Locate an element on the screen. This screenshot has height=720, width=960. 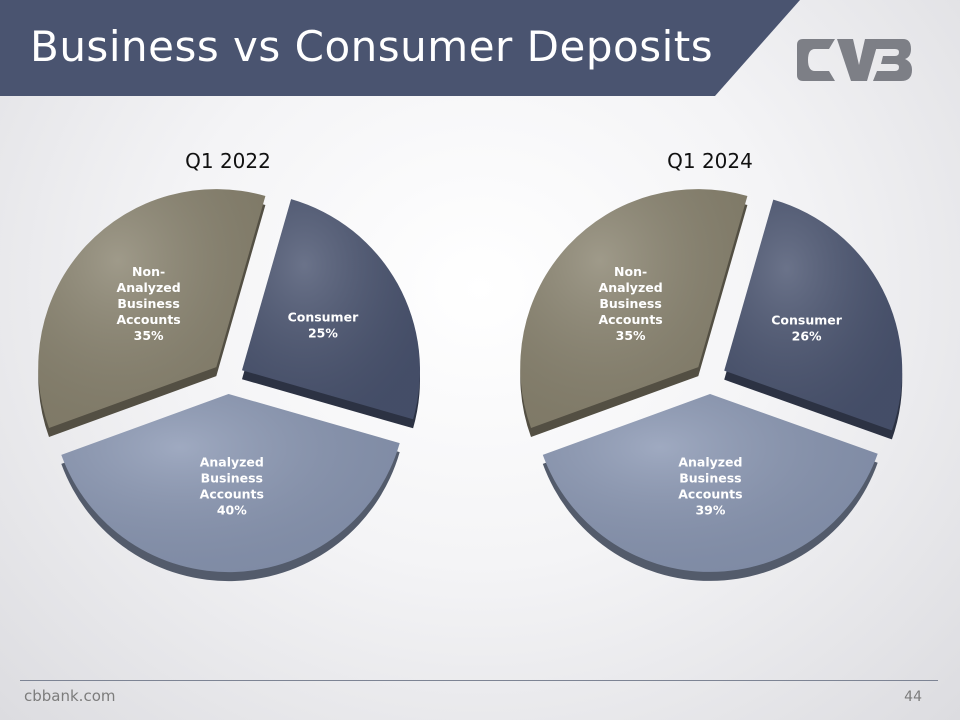
slice-value-label: 39% is located at coordinates (710, 510).